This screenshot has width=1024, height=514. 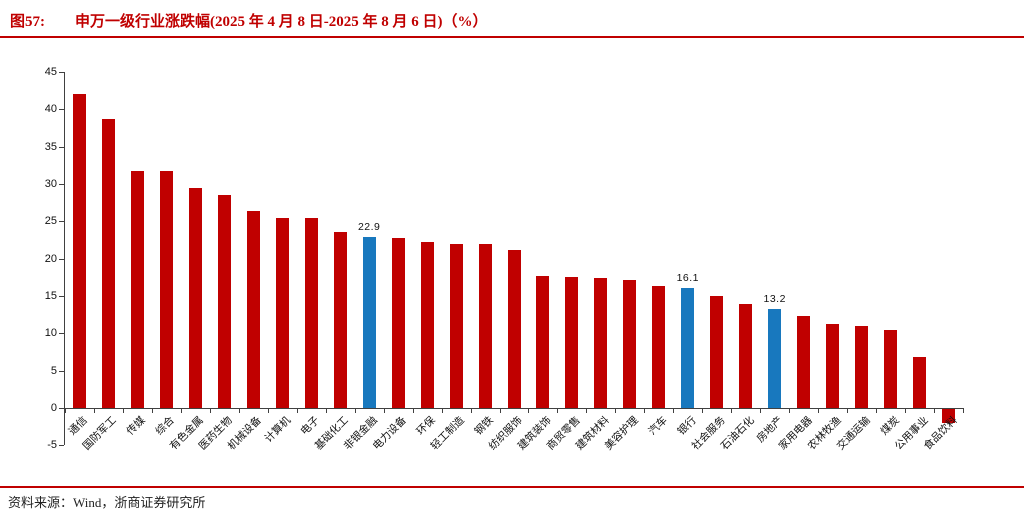 I want to click on bar-环保, so click(x=427, y=325).